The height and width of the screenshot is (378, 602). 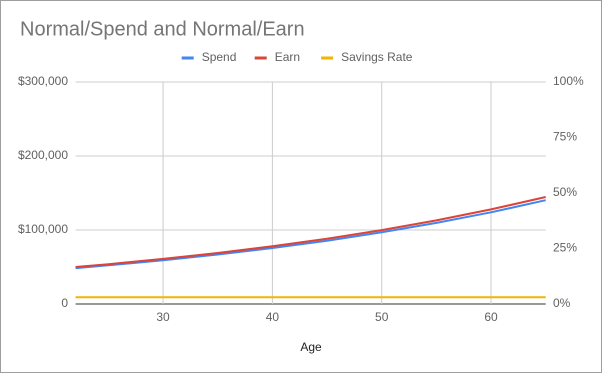 I want to click on y2-tick-label: 25%, so click(x=565, y=248).